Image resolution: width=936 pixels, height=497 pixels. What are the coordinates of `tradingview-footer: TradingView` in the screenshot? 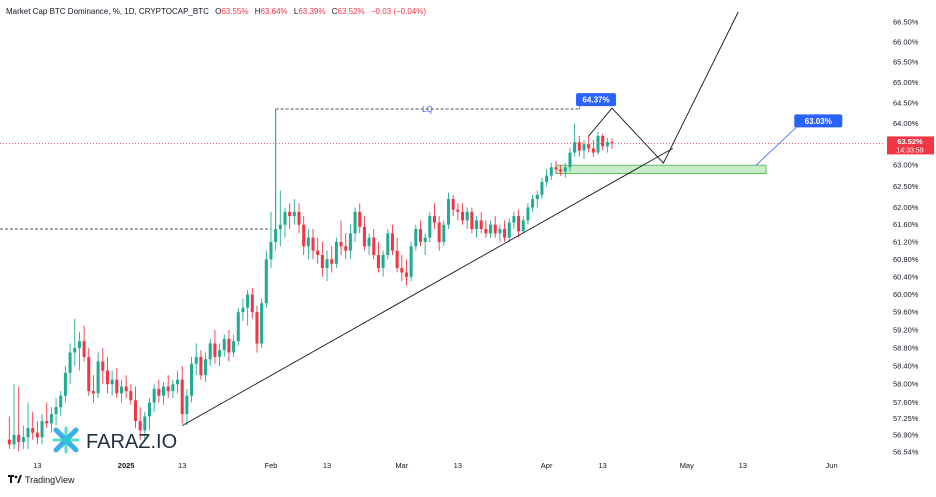 It's located at (41, 480).